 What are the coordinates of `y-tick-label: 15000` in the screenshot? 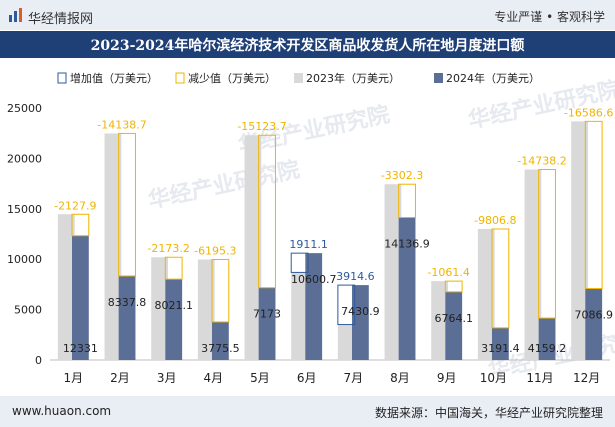 It's located at (24, 209).